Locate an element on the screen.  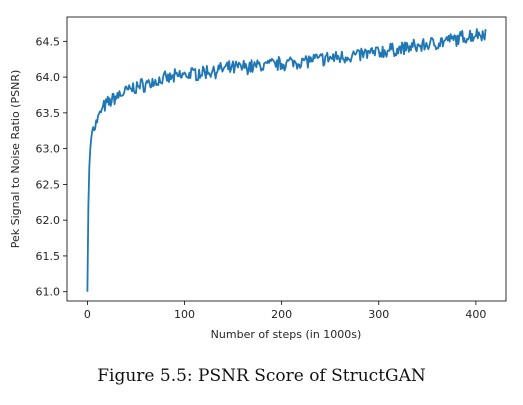
x-tick-label: 300 is located at coordinates (378, 314).